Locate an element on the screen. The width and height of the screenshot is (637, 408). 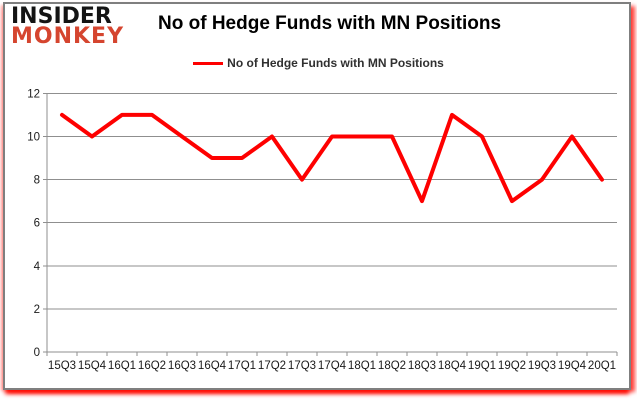
logo-insider-text: INSIDER is located at coordinates (61, 16).